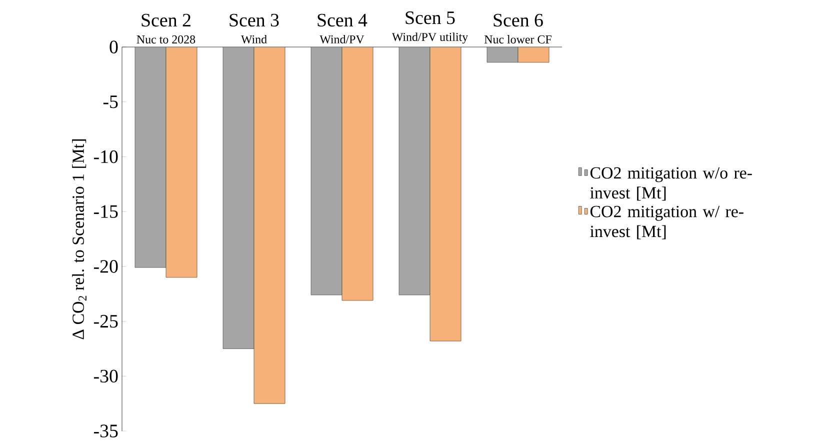 The width and height of the screenshot is (816, 445). I want to click on x-tick-label: Scen 5, so click(430, 17).